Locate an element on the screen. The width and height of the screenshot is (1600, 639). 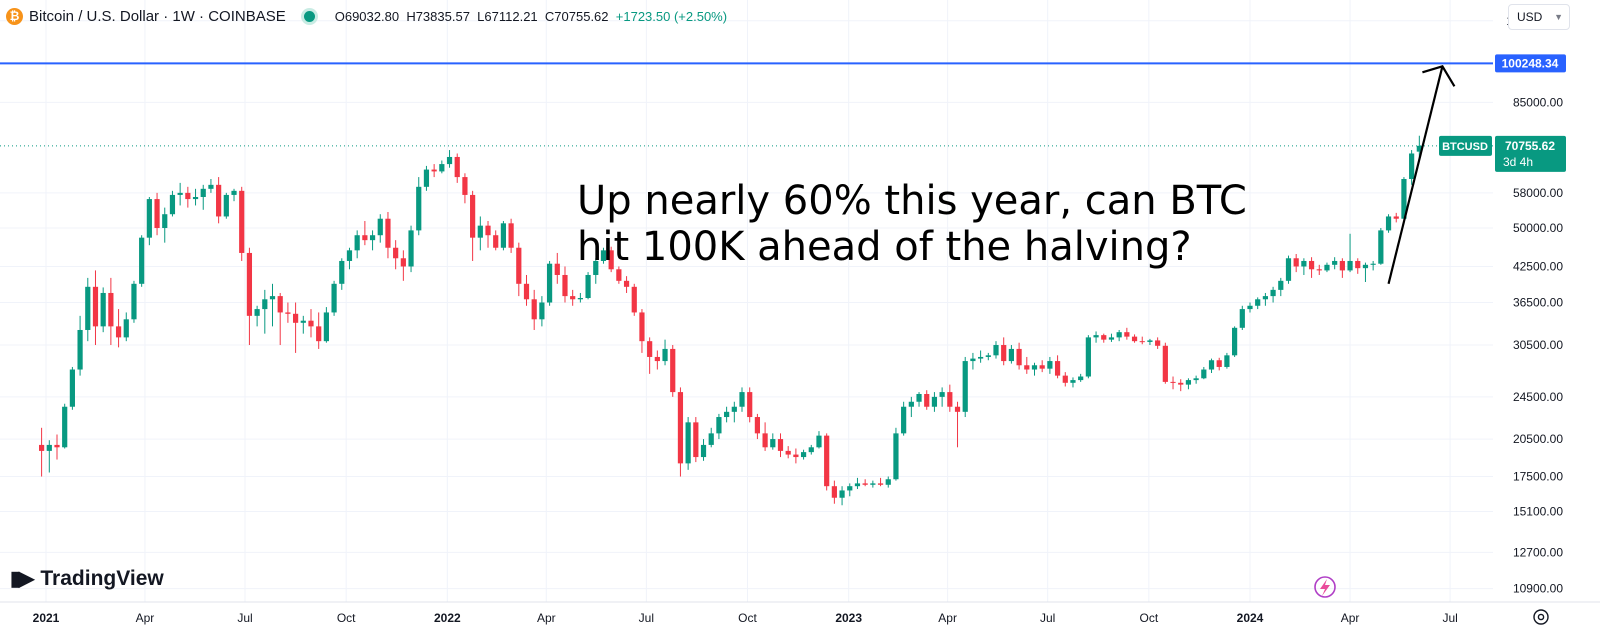
tradingview-logo: ▮▶ TradingView is located at coordinates (87, 578).